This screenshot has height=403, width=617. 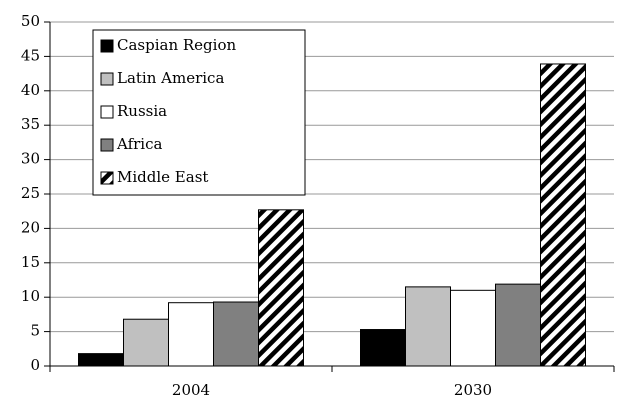 What do you see at coordinates (139, 144) in the screenshot?
I see `legend-label: Africa` at bounding box center [139, 144].